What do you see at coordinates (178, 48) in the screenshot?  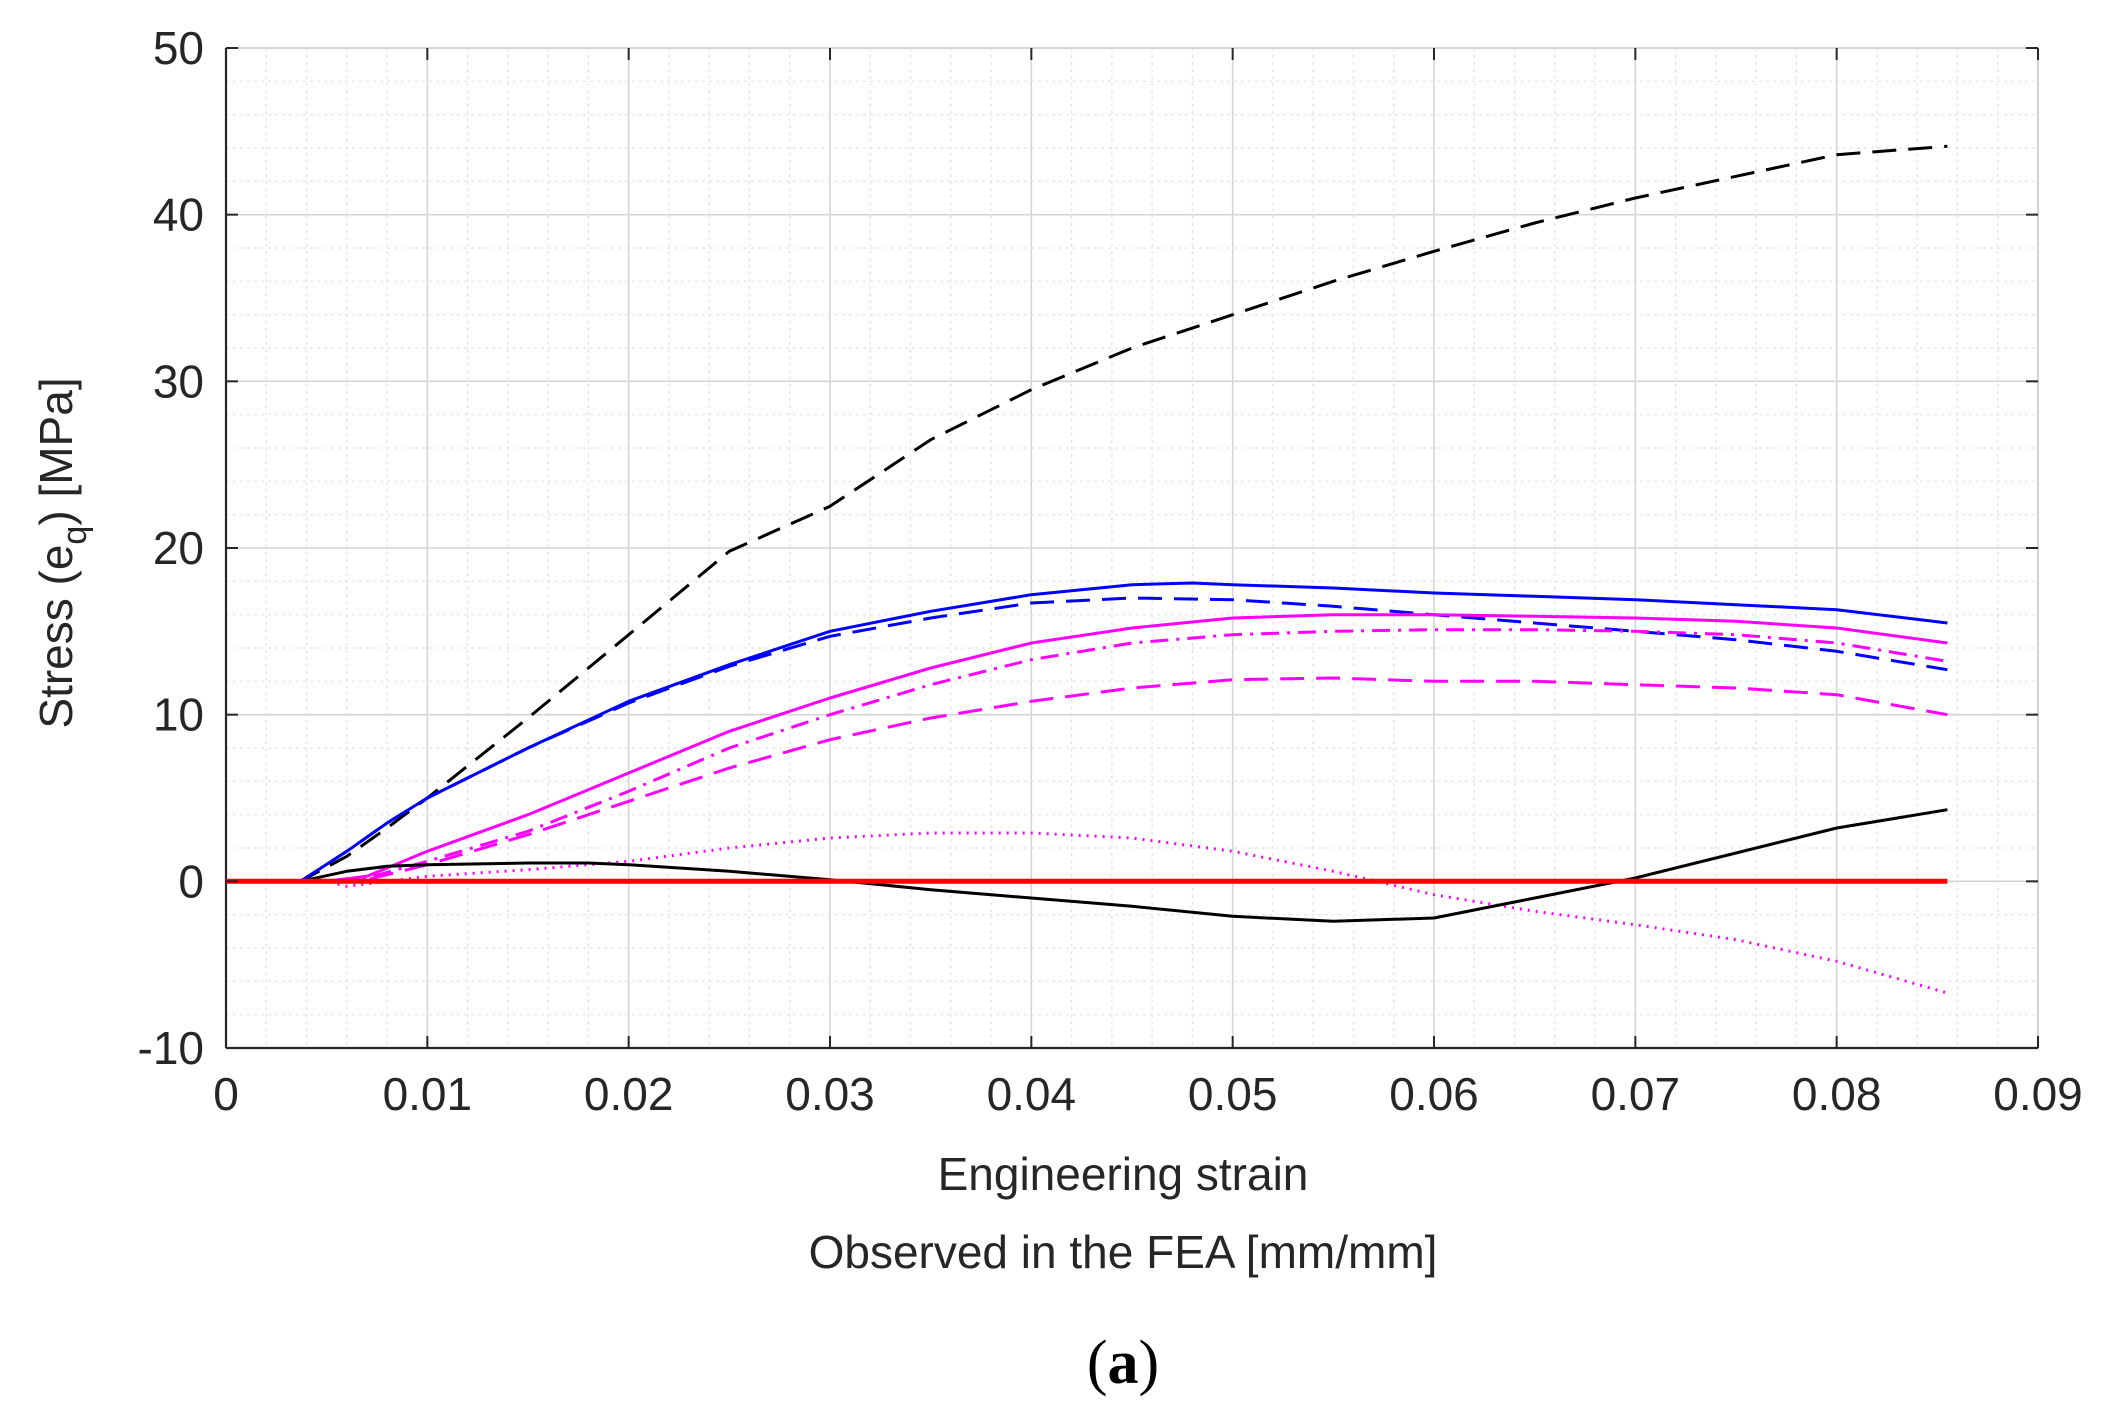 I see `y-tick-label: 50` at bounding box center [178, 48].